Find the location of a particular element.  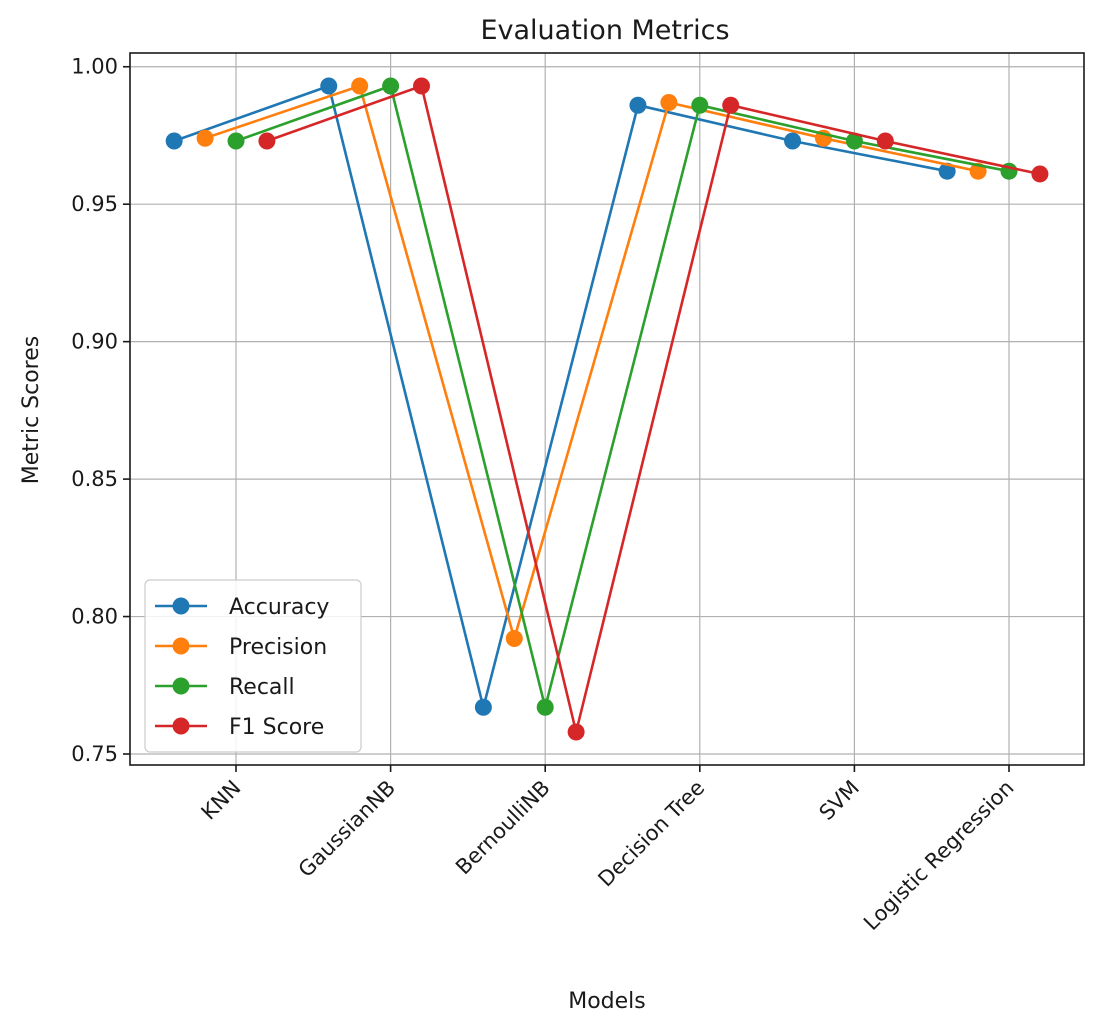

x-tick-label: BernoulliNB is located at coordinates (503, 828).